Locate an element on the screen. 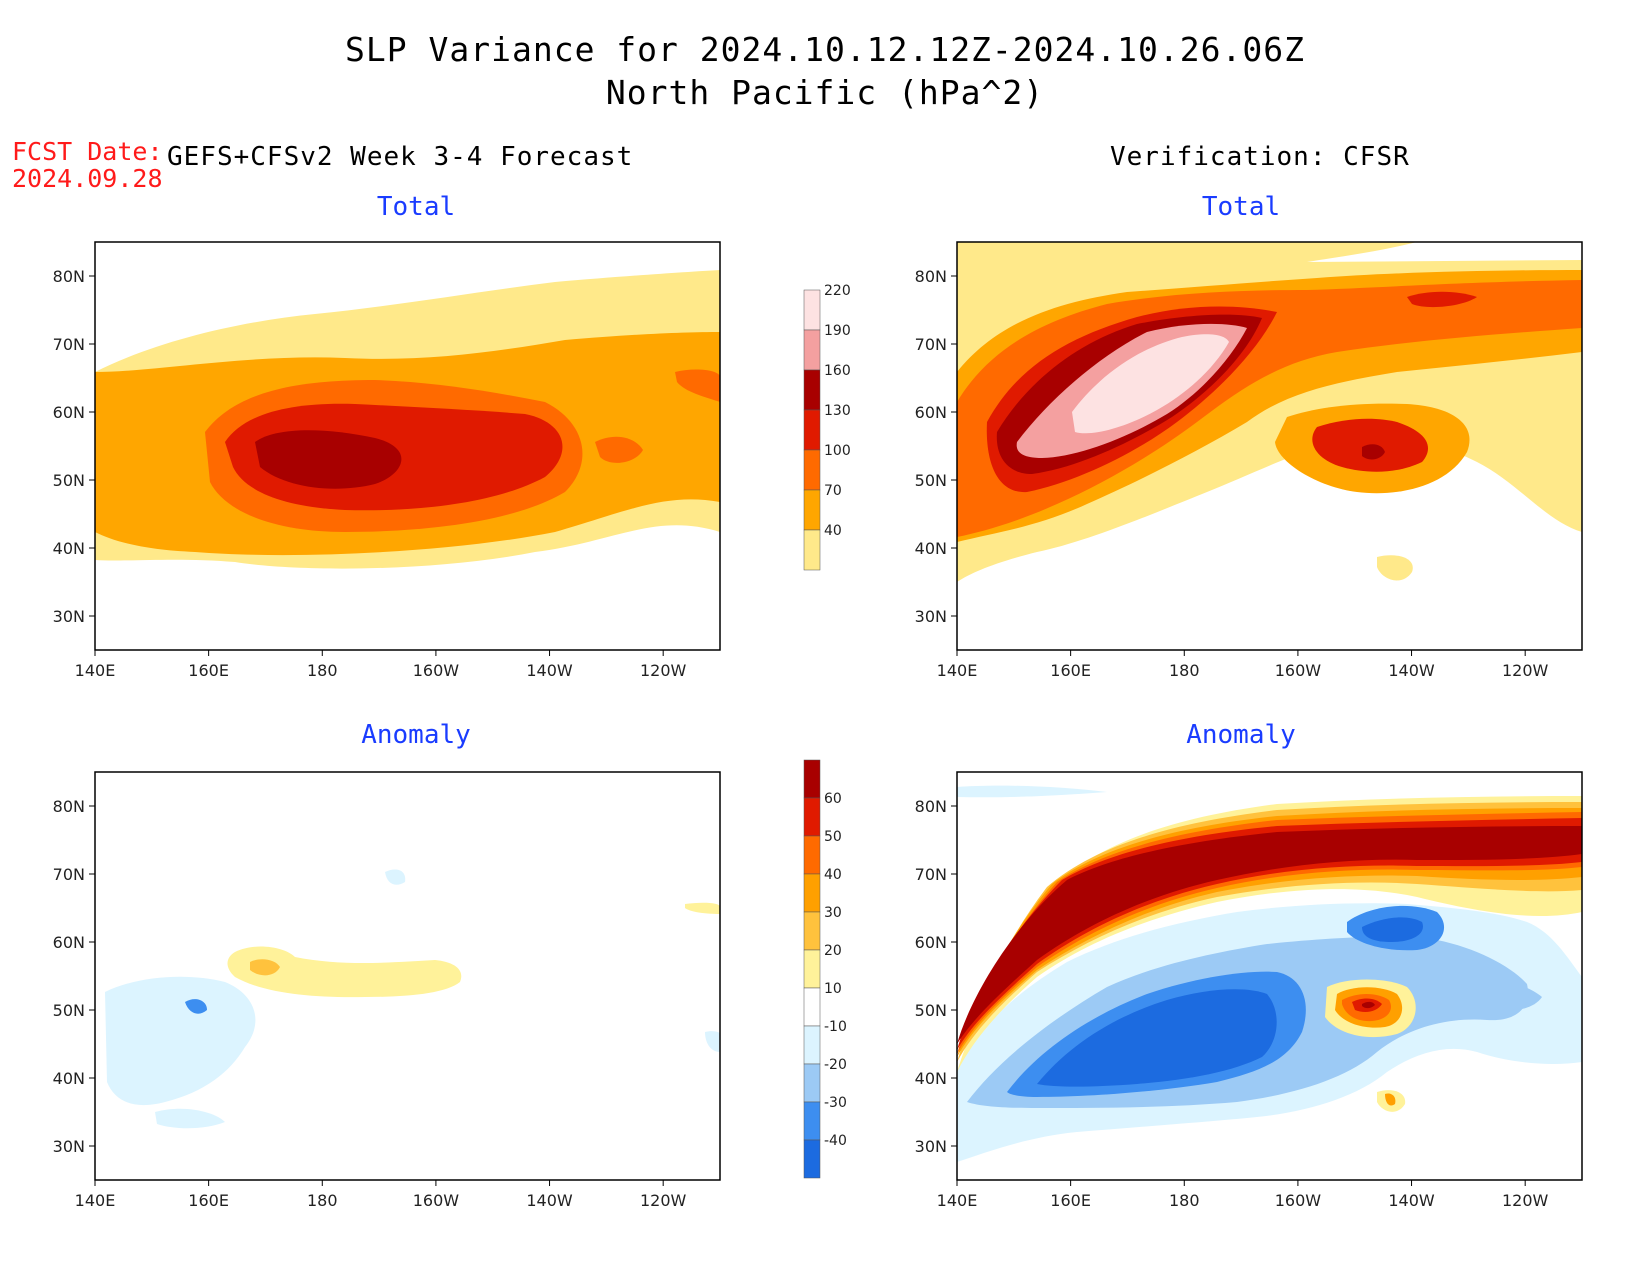 Image resolution: width=1650 pixels, height=1275 pixels. panel-subtitle-verif-total: Total is located at coordinates (1241, 207).